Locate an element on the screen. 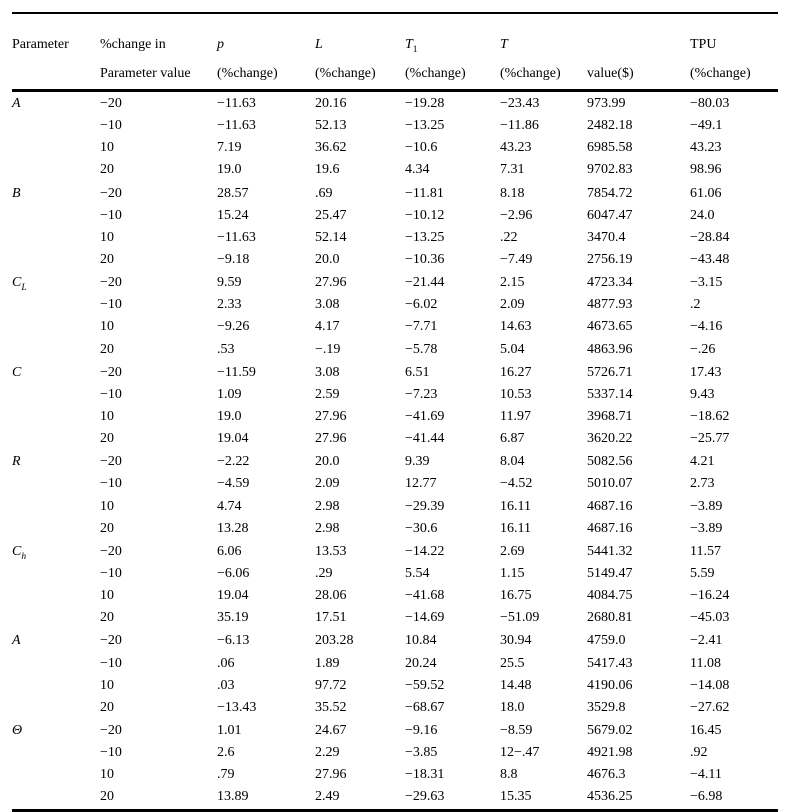 This screenshot has height=812, width=790. cell-L: 1.89 is located at coordinates (327, 663).